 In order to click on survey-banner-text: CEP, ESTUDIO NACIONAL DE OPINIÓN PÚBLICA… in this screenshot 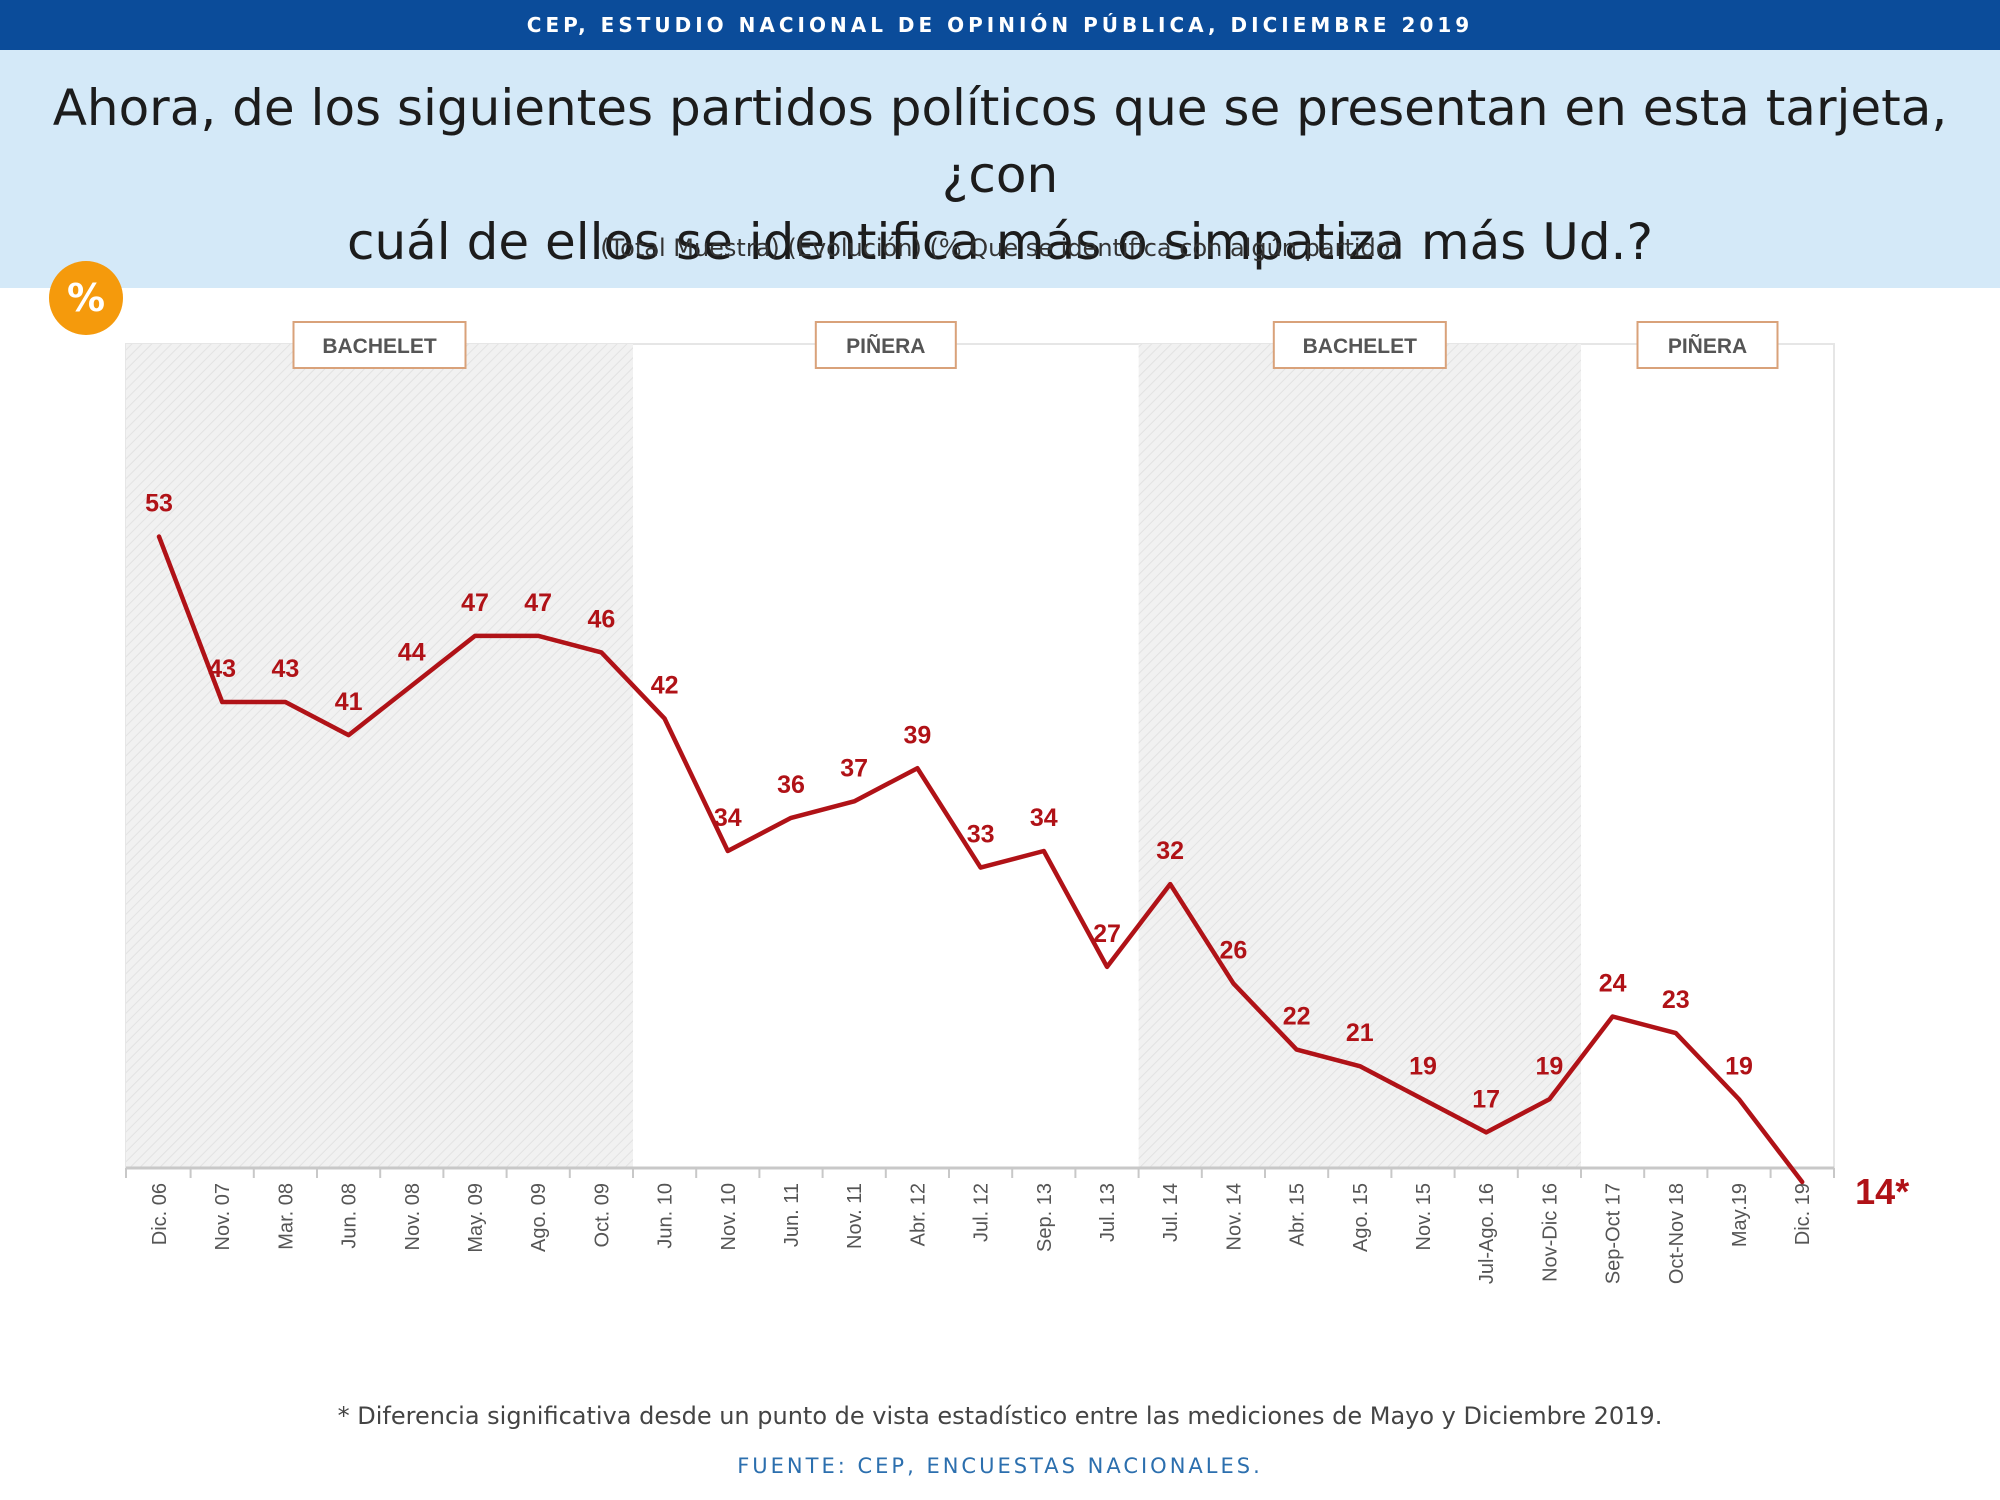, I will do `click(1000, 25)`.